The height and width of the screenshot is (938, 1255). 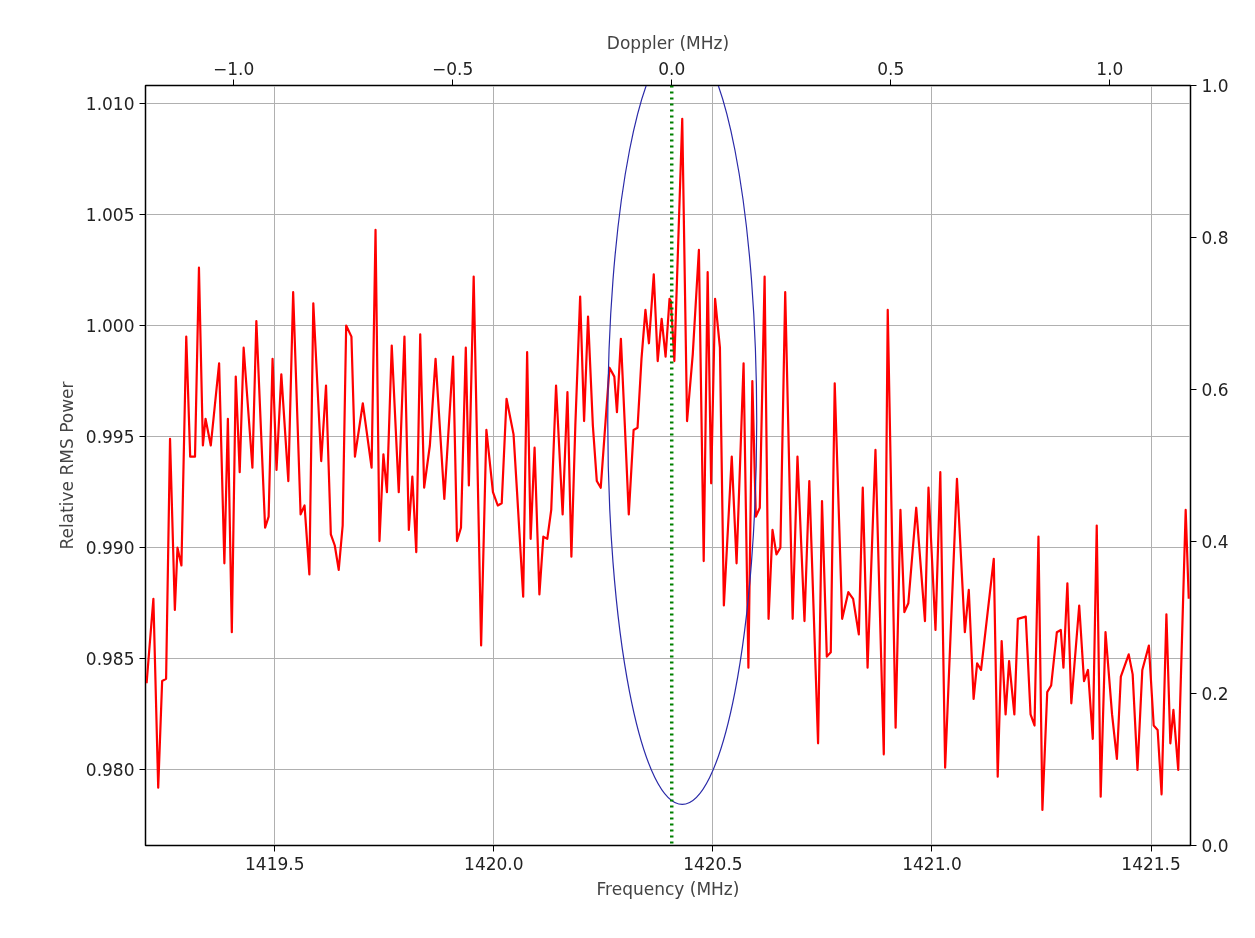 What do you see at coordinates (494, 863) in the screenshot?
I see `x-tick-label: 1420.0` at bounding box center [494, 863].